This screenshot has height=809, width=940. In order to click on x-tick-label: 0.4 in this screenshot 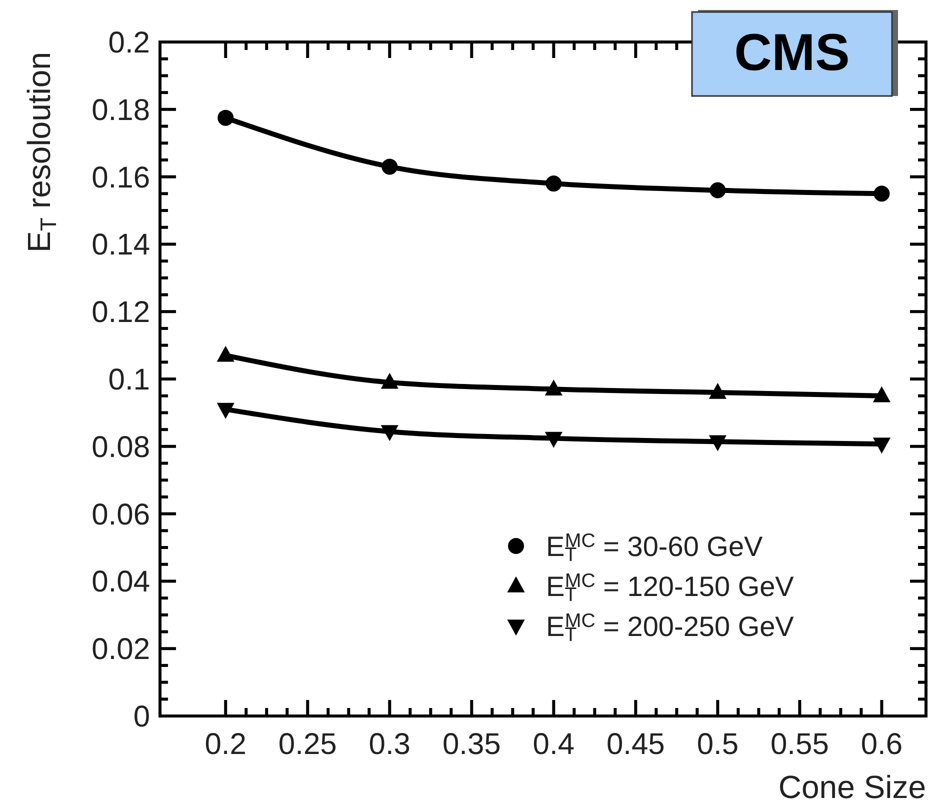, I will do `click(553, 744)`.